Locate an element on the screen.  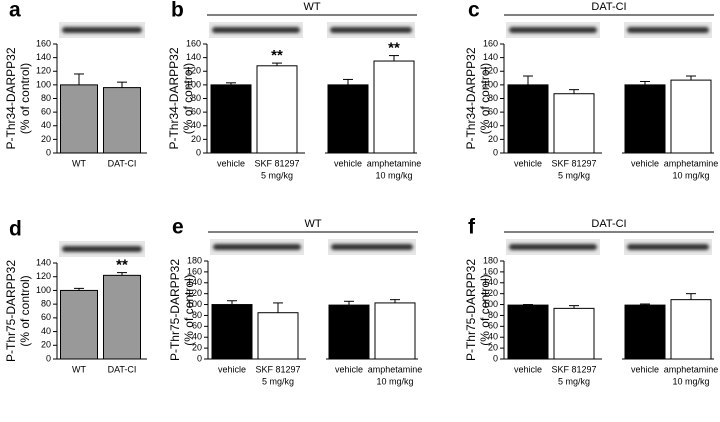
panel-letter: d is located at coordinates (15, 229).